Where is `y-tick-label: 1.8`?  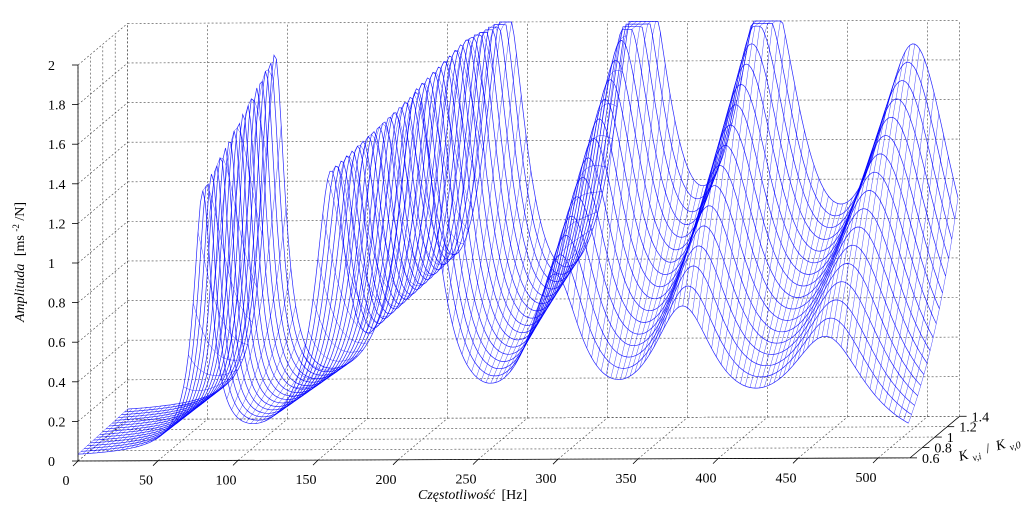
y-tick-label: 1.8 is located at coordinates (57, 106).